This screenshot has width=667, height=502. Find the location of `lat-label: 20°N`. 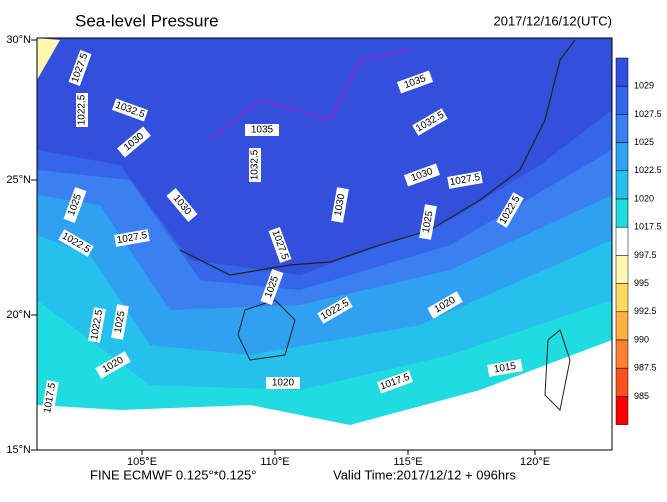

lat-label: 20°N is located at coordinates (18, 315).